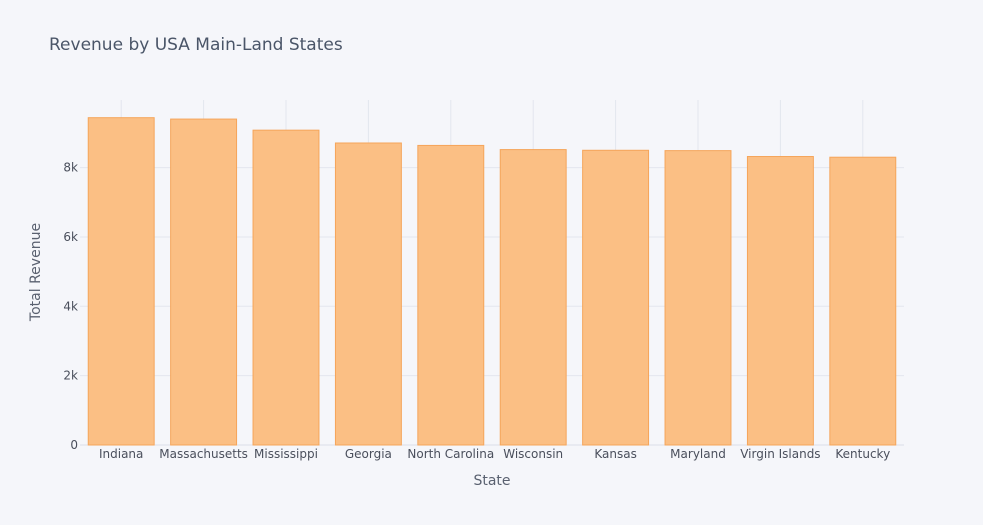  Describe the element at coordinates (862, 454) in the screenshot. I see `x-tick-label: Kentucky` at that location.